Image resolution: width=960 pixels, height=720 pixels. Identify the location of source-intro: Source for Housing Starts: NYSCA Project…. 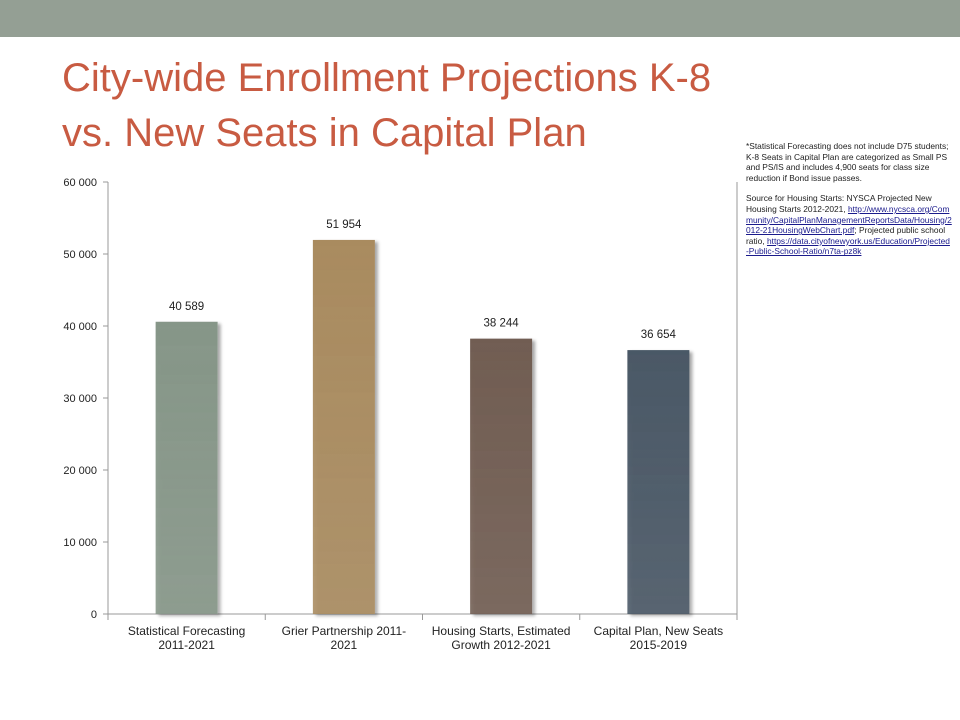
(839, 203).